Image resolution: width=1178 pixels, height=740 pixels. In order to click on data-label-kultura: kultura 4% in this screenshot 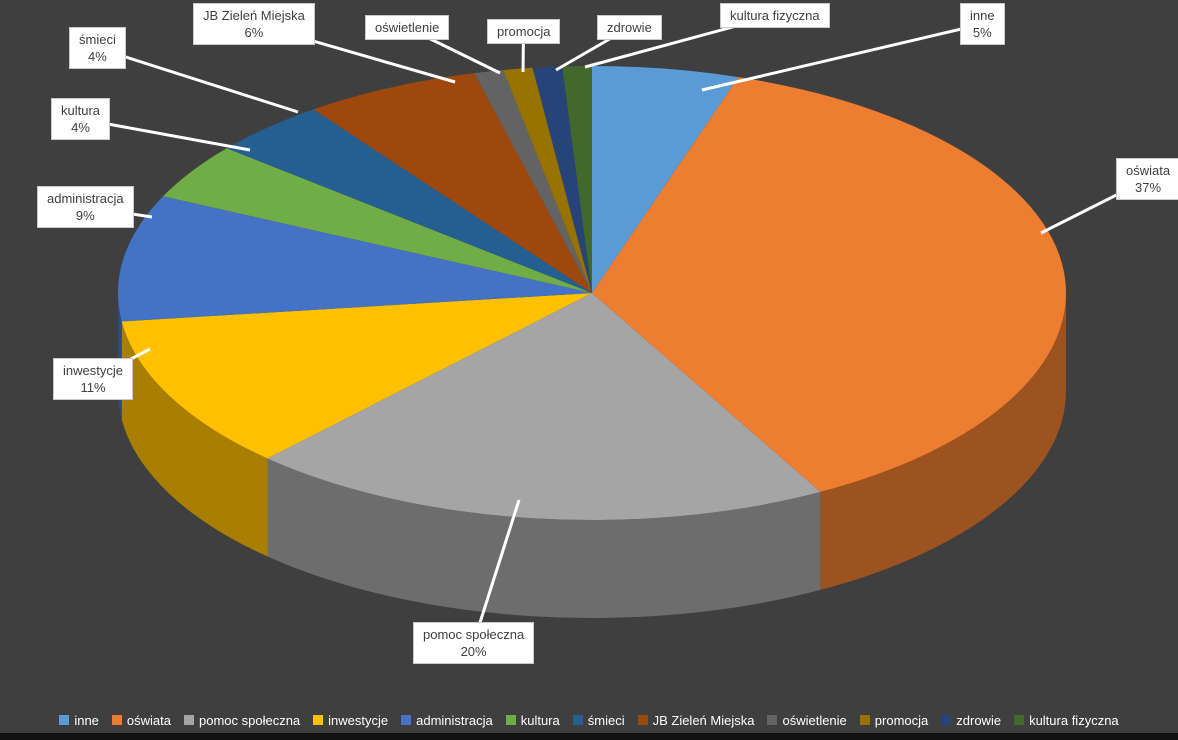, I will do `click(81, 119)`.